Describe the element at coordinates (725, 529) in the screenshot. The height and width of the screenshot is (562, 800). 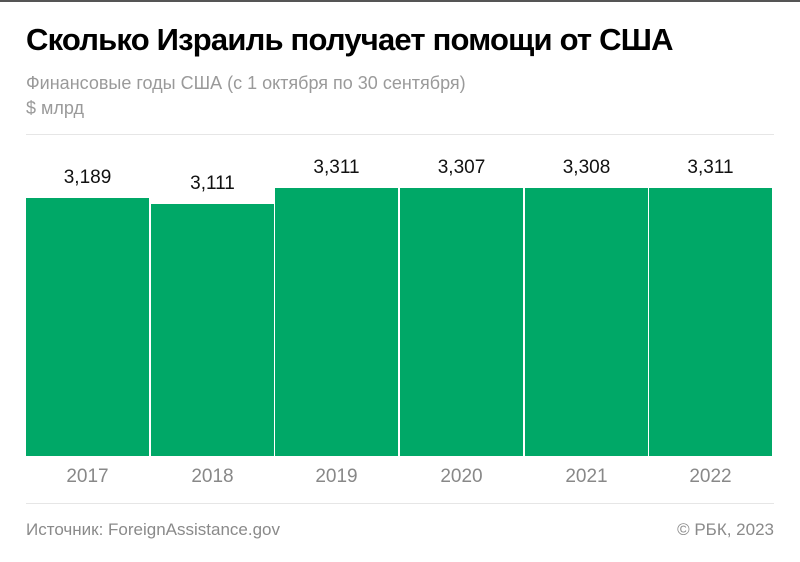
I see `copyright: © РБК, 2023` at that location.